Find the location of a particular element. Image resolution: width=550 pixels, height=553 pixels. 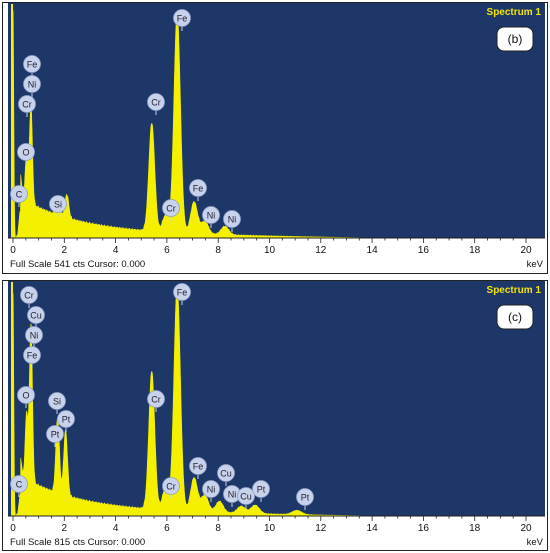

full-scale-readout: Full Scale 541 cts Cursor: 0.000 is located at coordinates (77, 264).